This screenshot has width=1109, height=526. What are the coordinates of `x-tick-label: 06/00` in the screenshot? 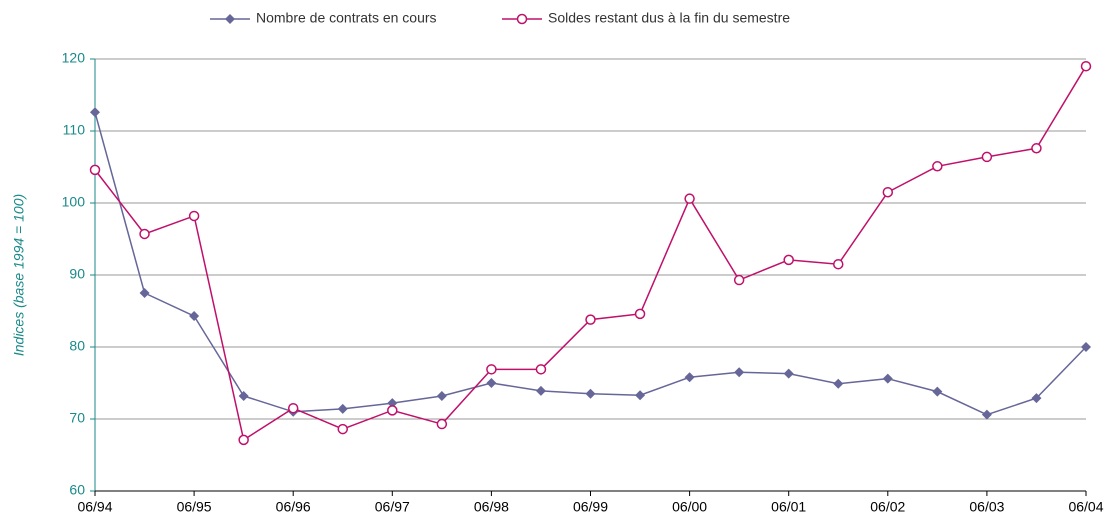 It's located at (689, 507).